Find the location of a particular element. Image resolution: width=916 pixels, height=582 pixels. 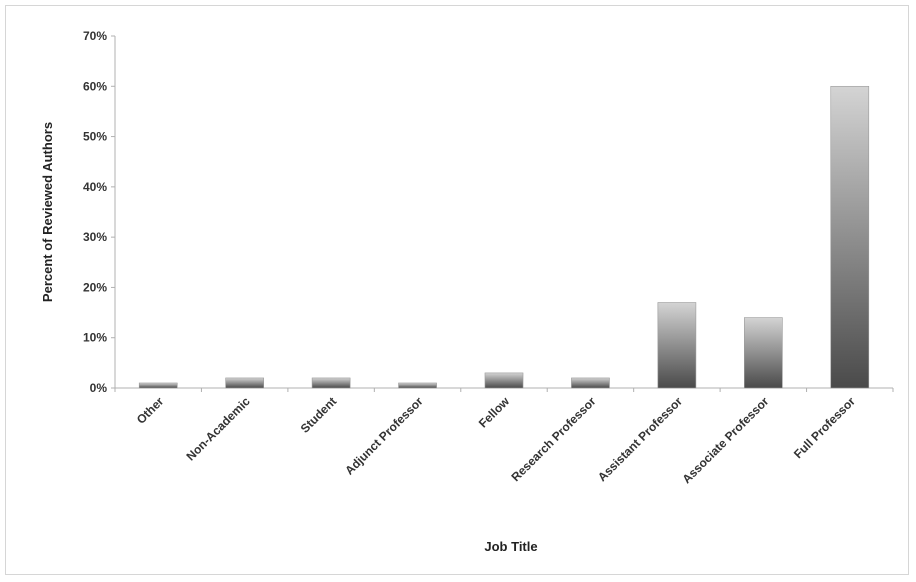

x-category-label: Student is located at coordinates (318, 414).